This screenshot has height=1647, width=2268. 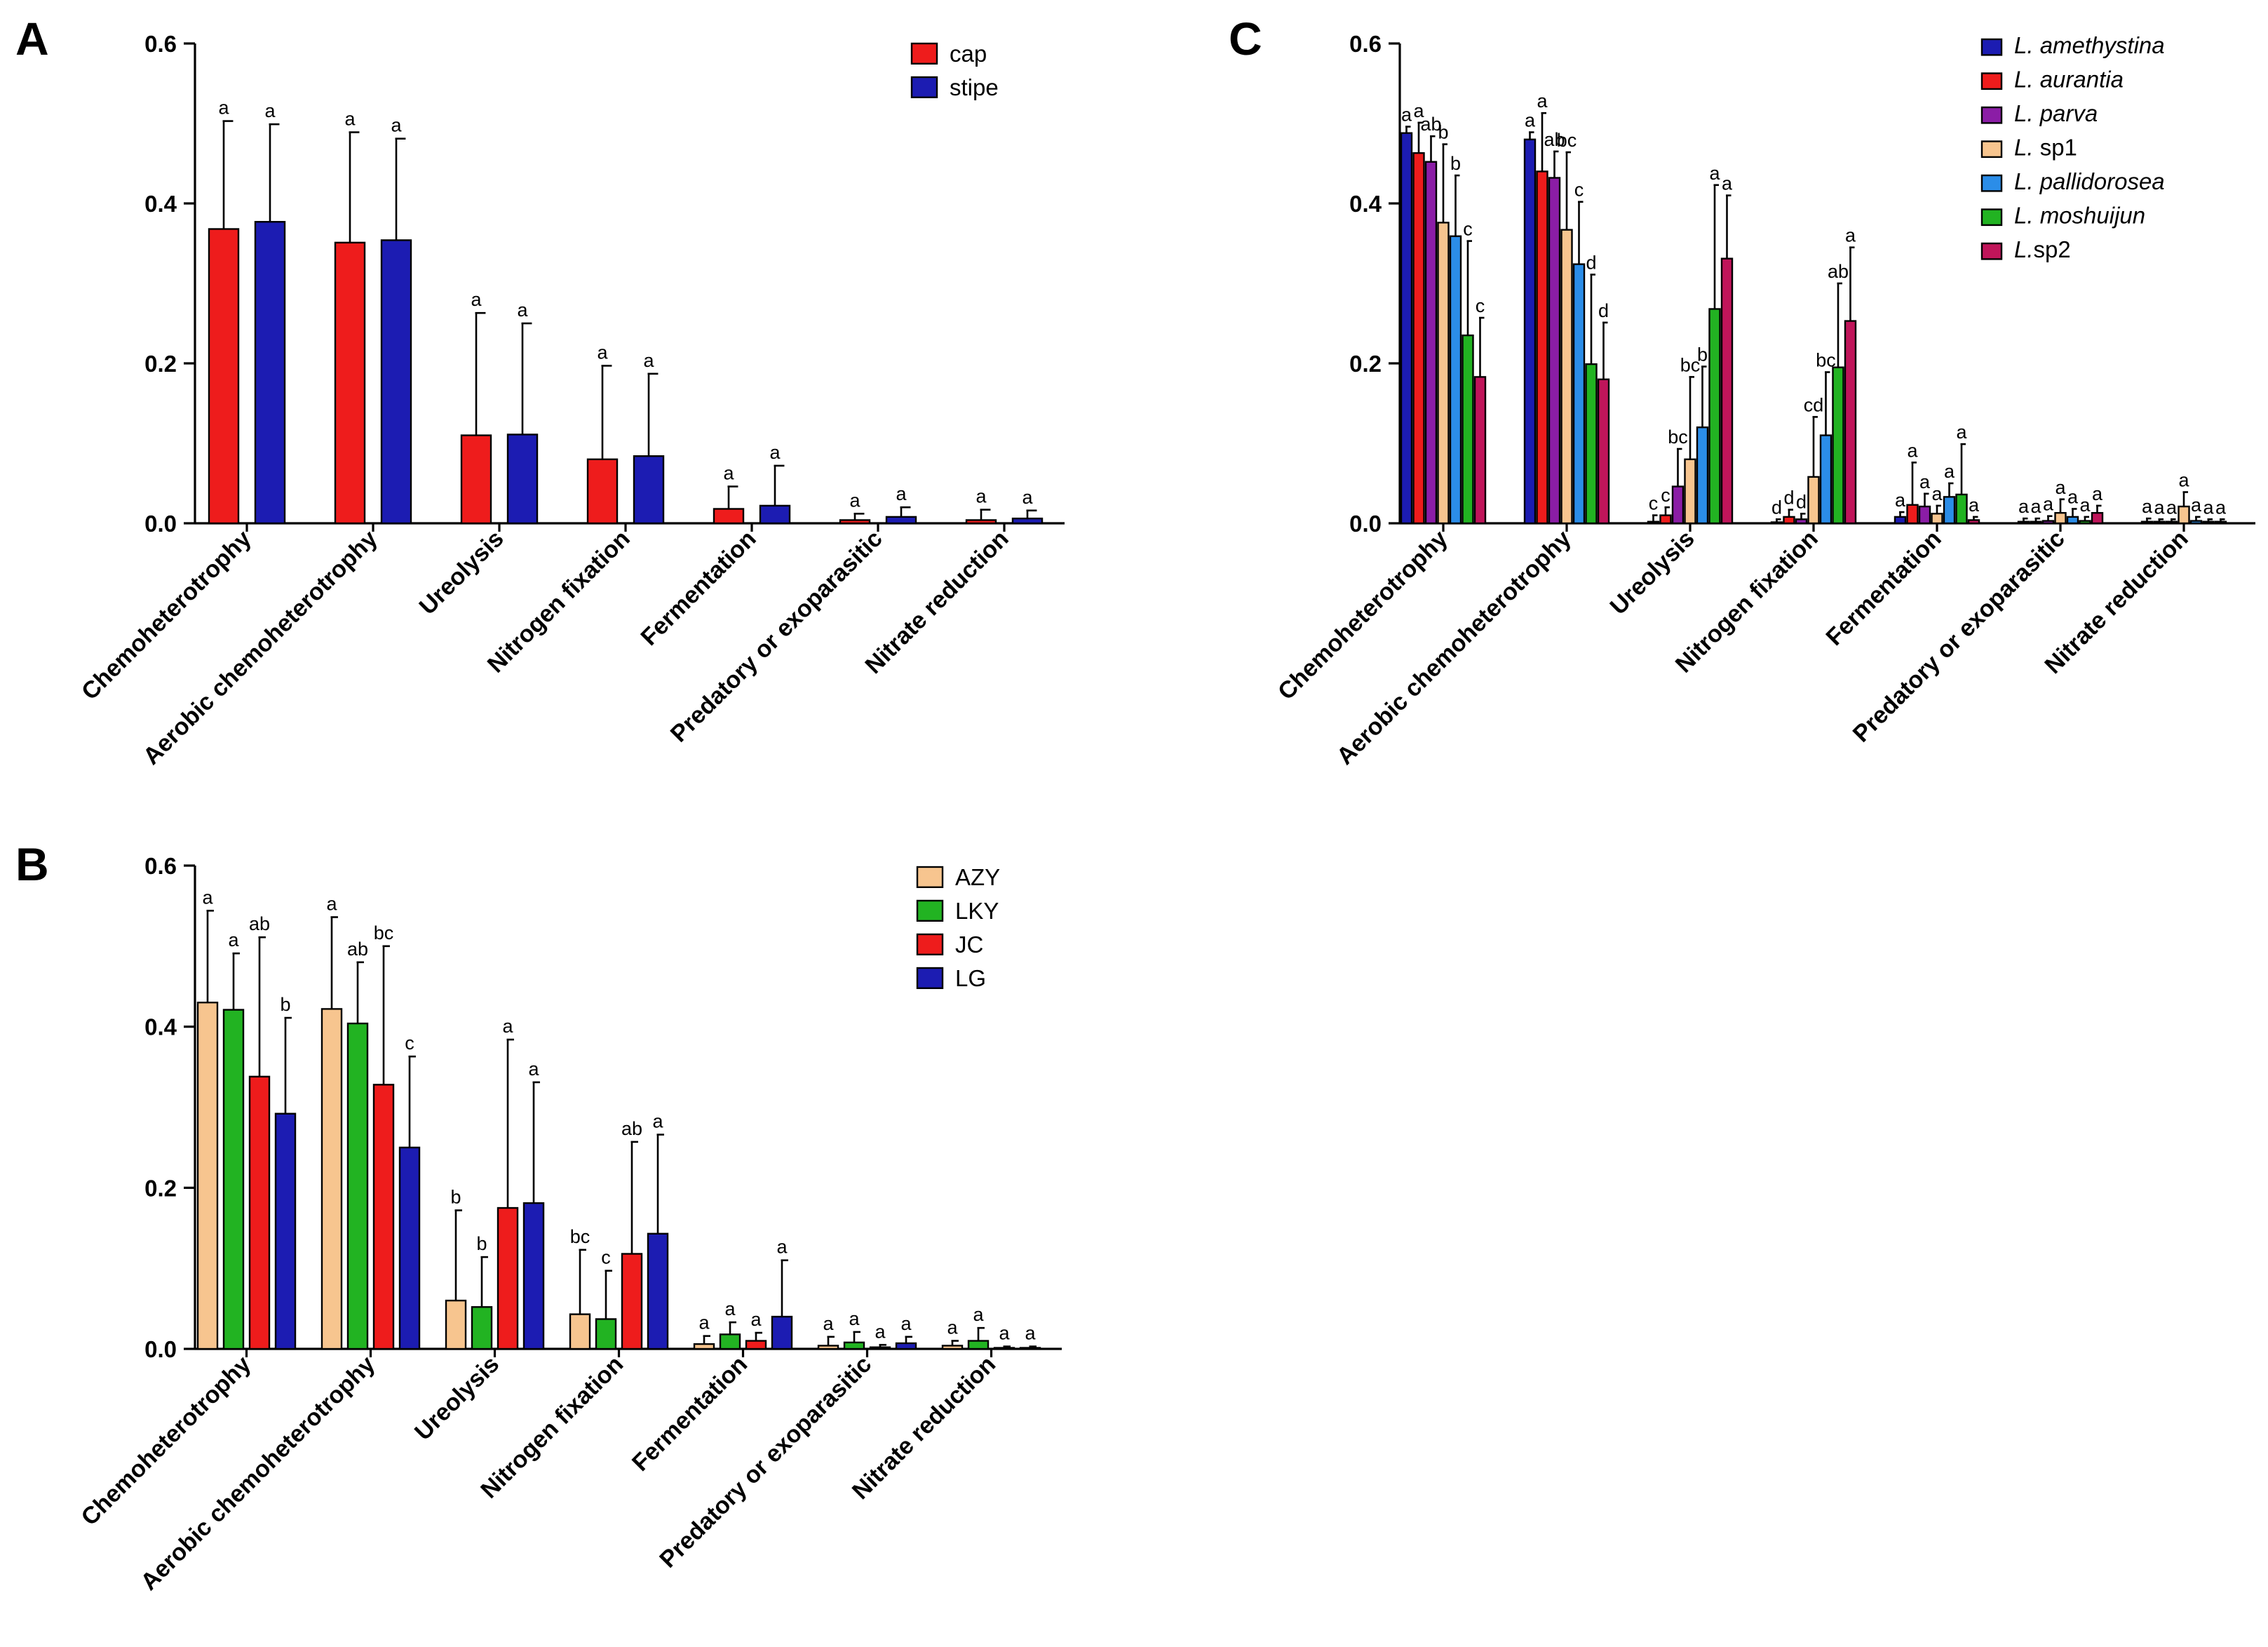 What do you see at coordinates (974, 87) in the screenshot?
I see `legend-label: stipe` at bounding box center [974, 87].